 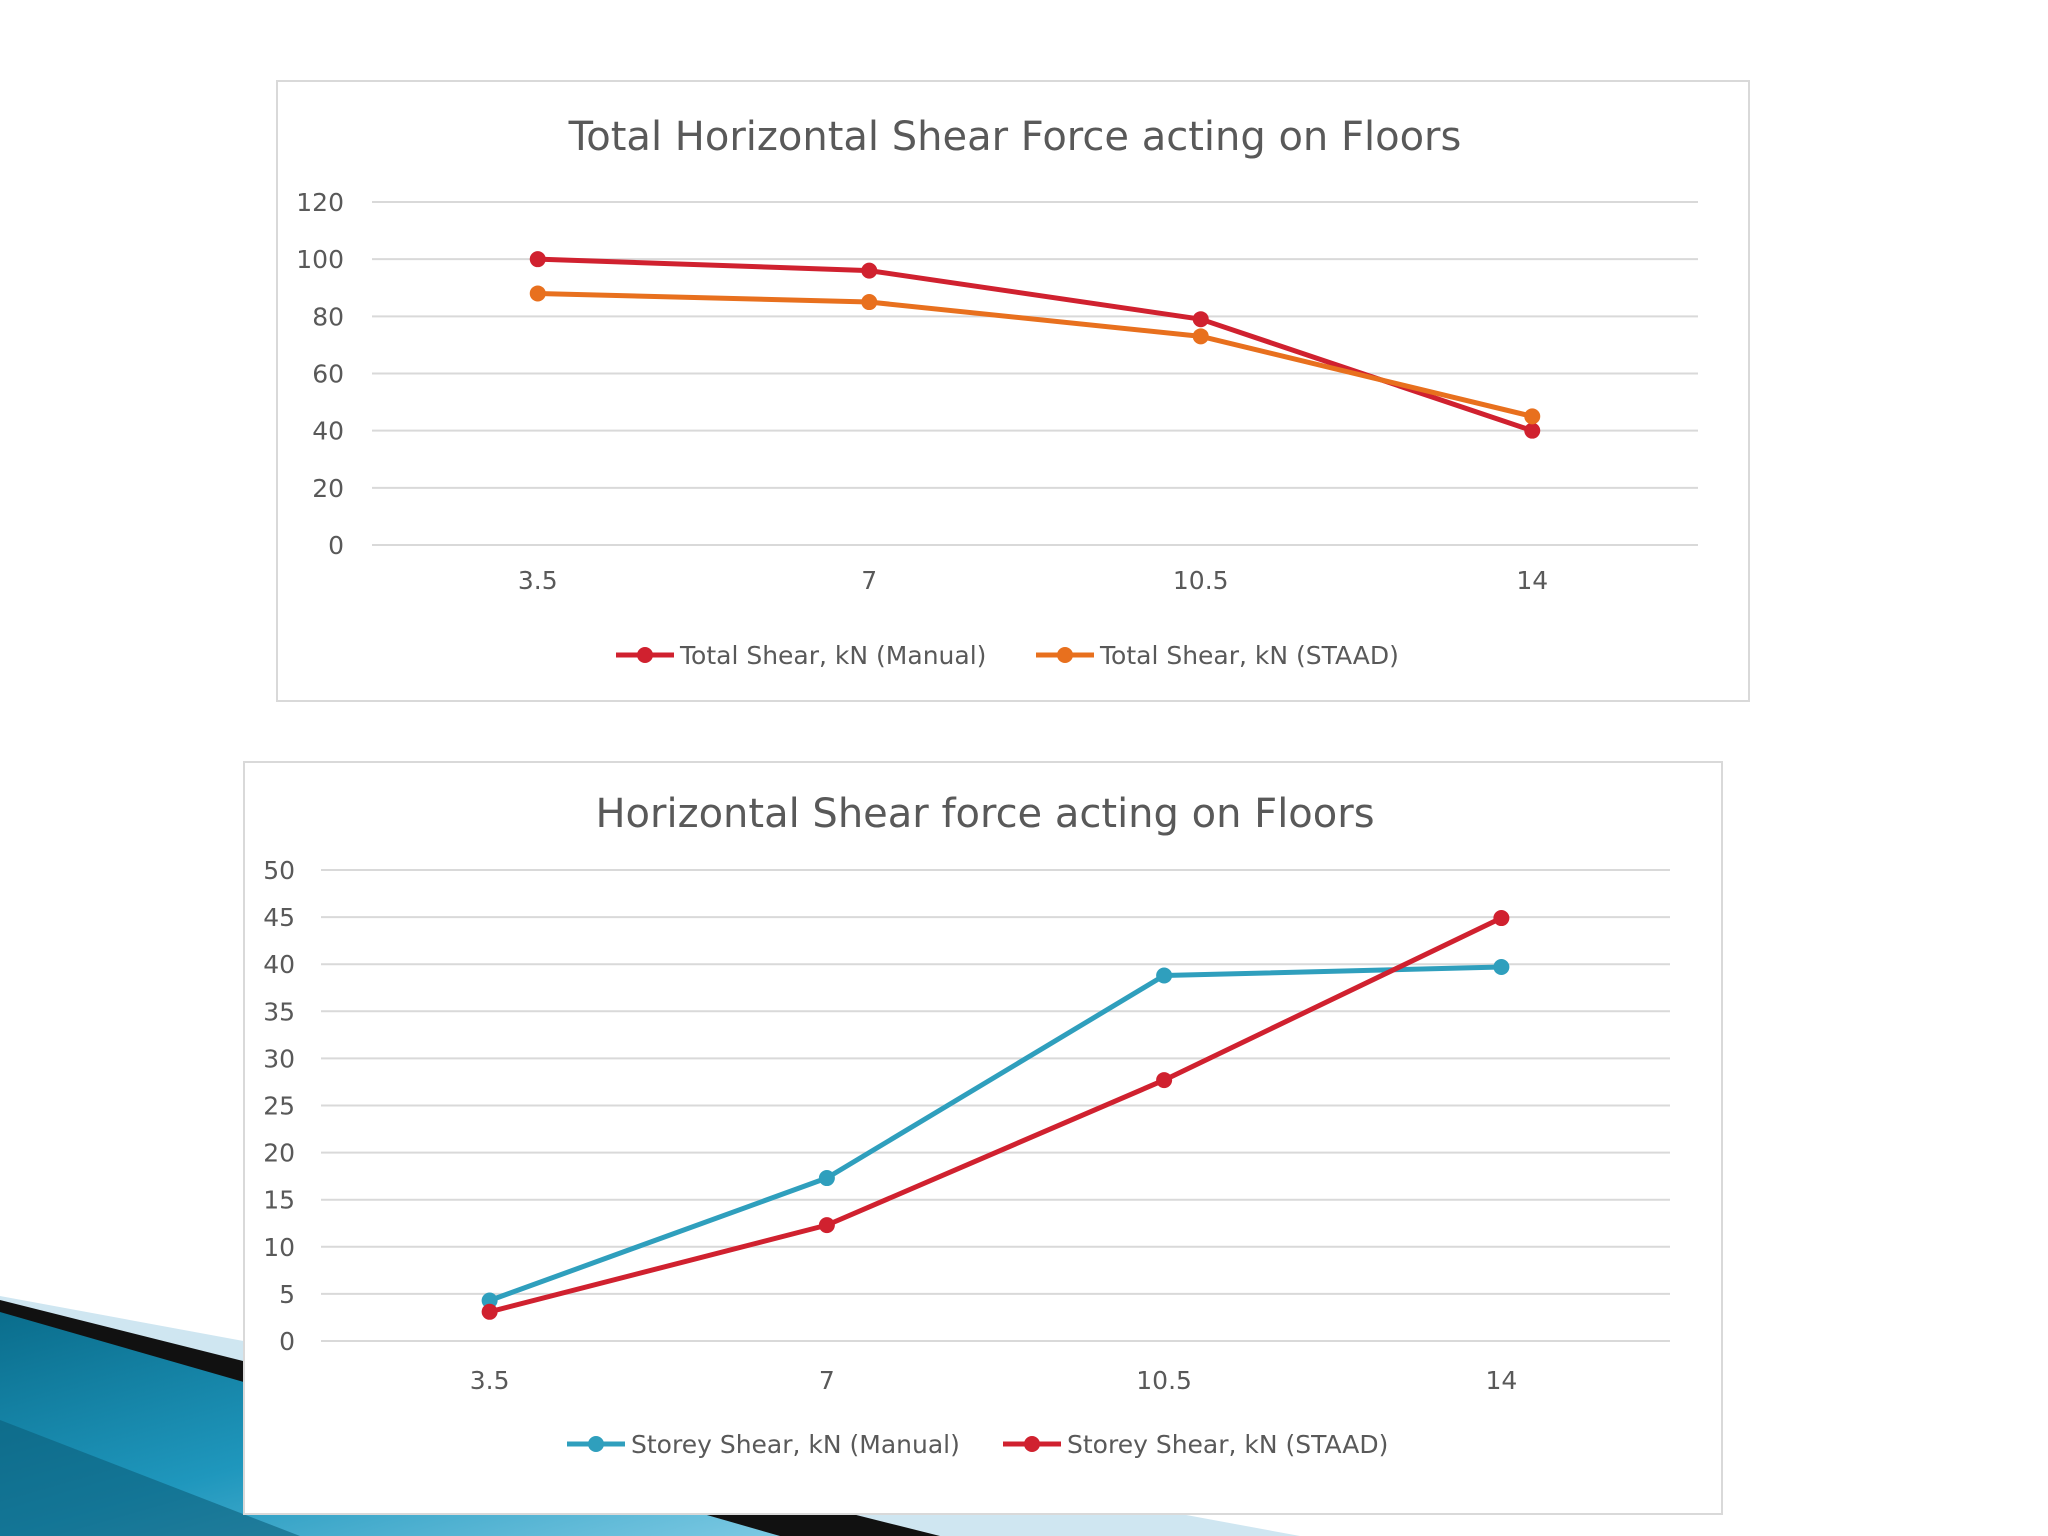 What do you see at coordinates (279, 964) in the screenshot?
I see `storey-y-tick-label: 40` at bounding box center [279, 964].